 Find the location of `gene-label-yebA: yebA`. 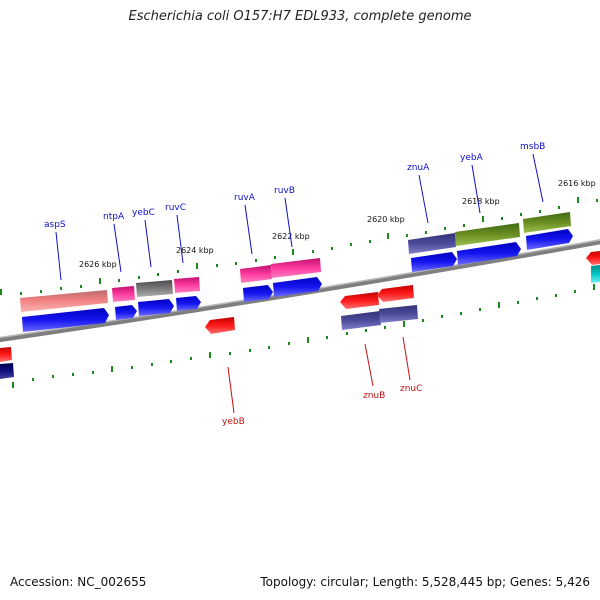

gene-label-yebA: yebA is located at coordinates (472, 158).